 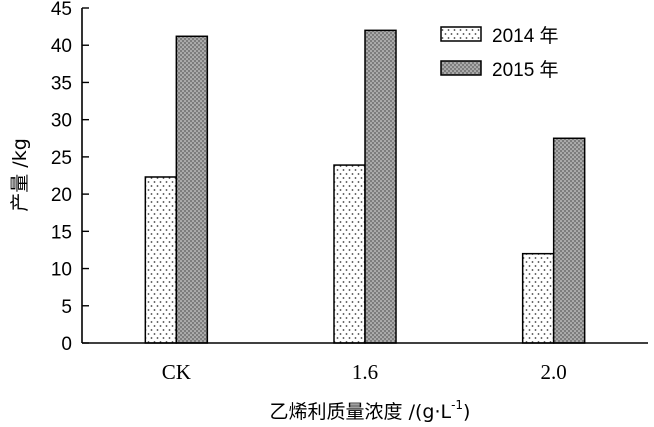 I want to click on legend-label-2014: 2014 年, so click(x=525, y=36).